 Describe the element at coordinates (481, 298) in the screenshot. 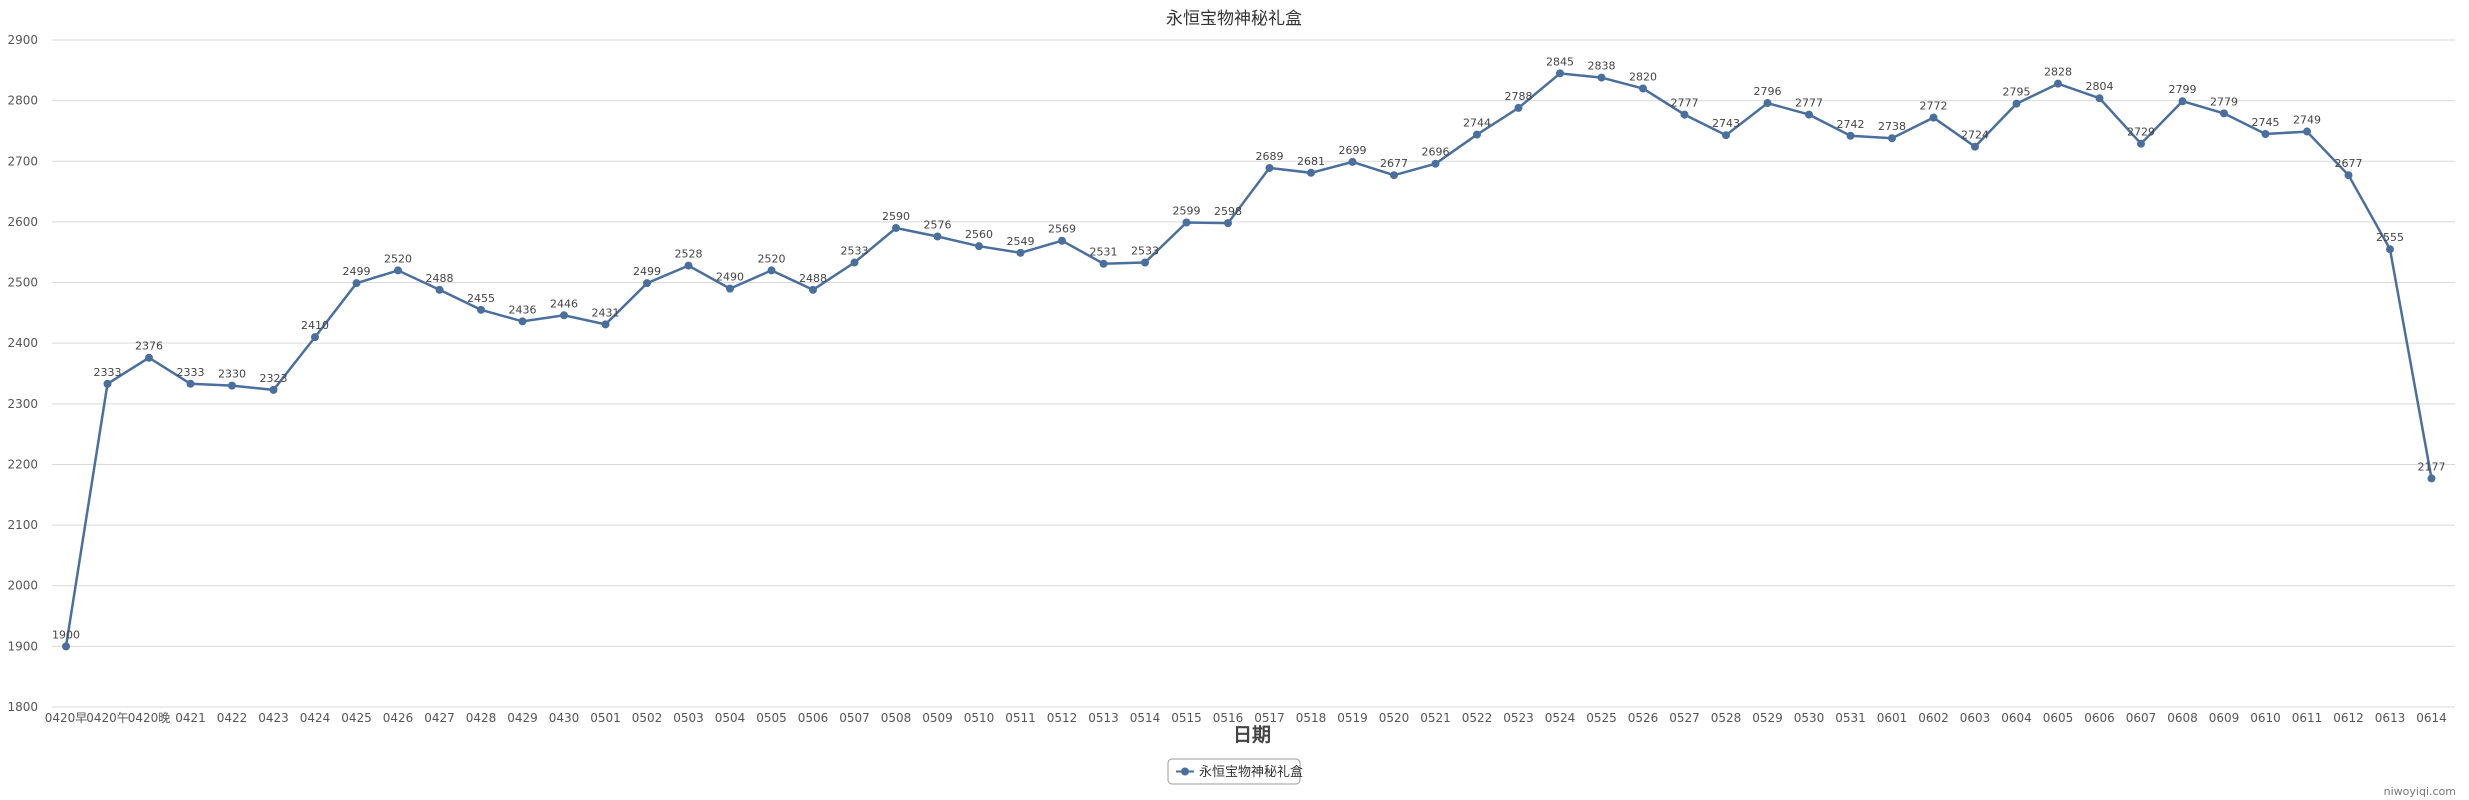

I see `data-label: 2455` at that location.